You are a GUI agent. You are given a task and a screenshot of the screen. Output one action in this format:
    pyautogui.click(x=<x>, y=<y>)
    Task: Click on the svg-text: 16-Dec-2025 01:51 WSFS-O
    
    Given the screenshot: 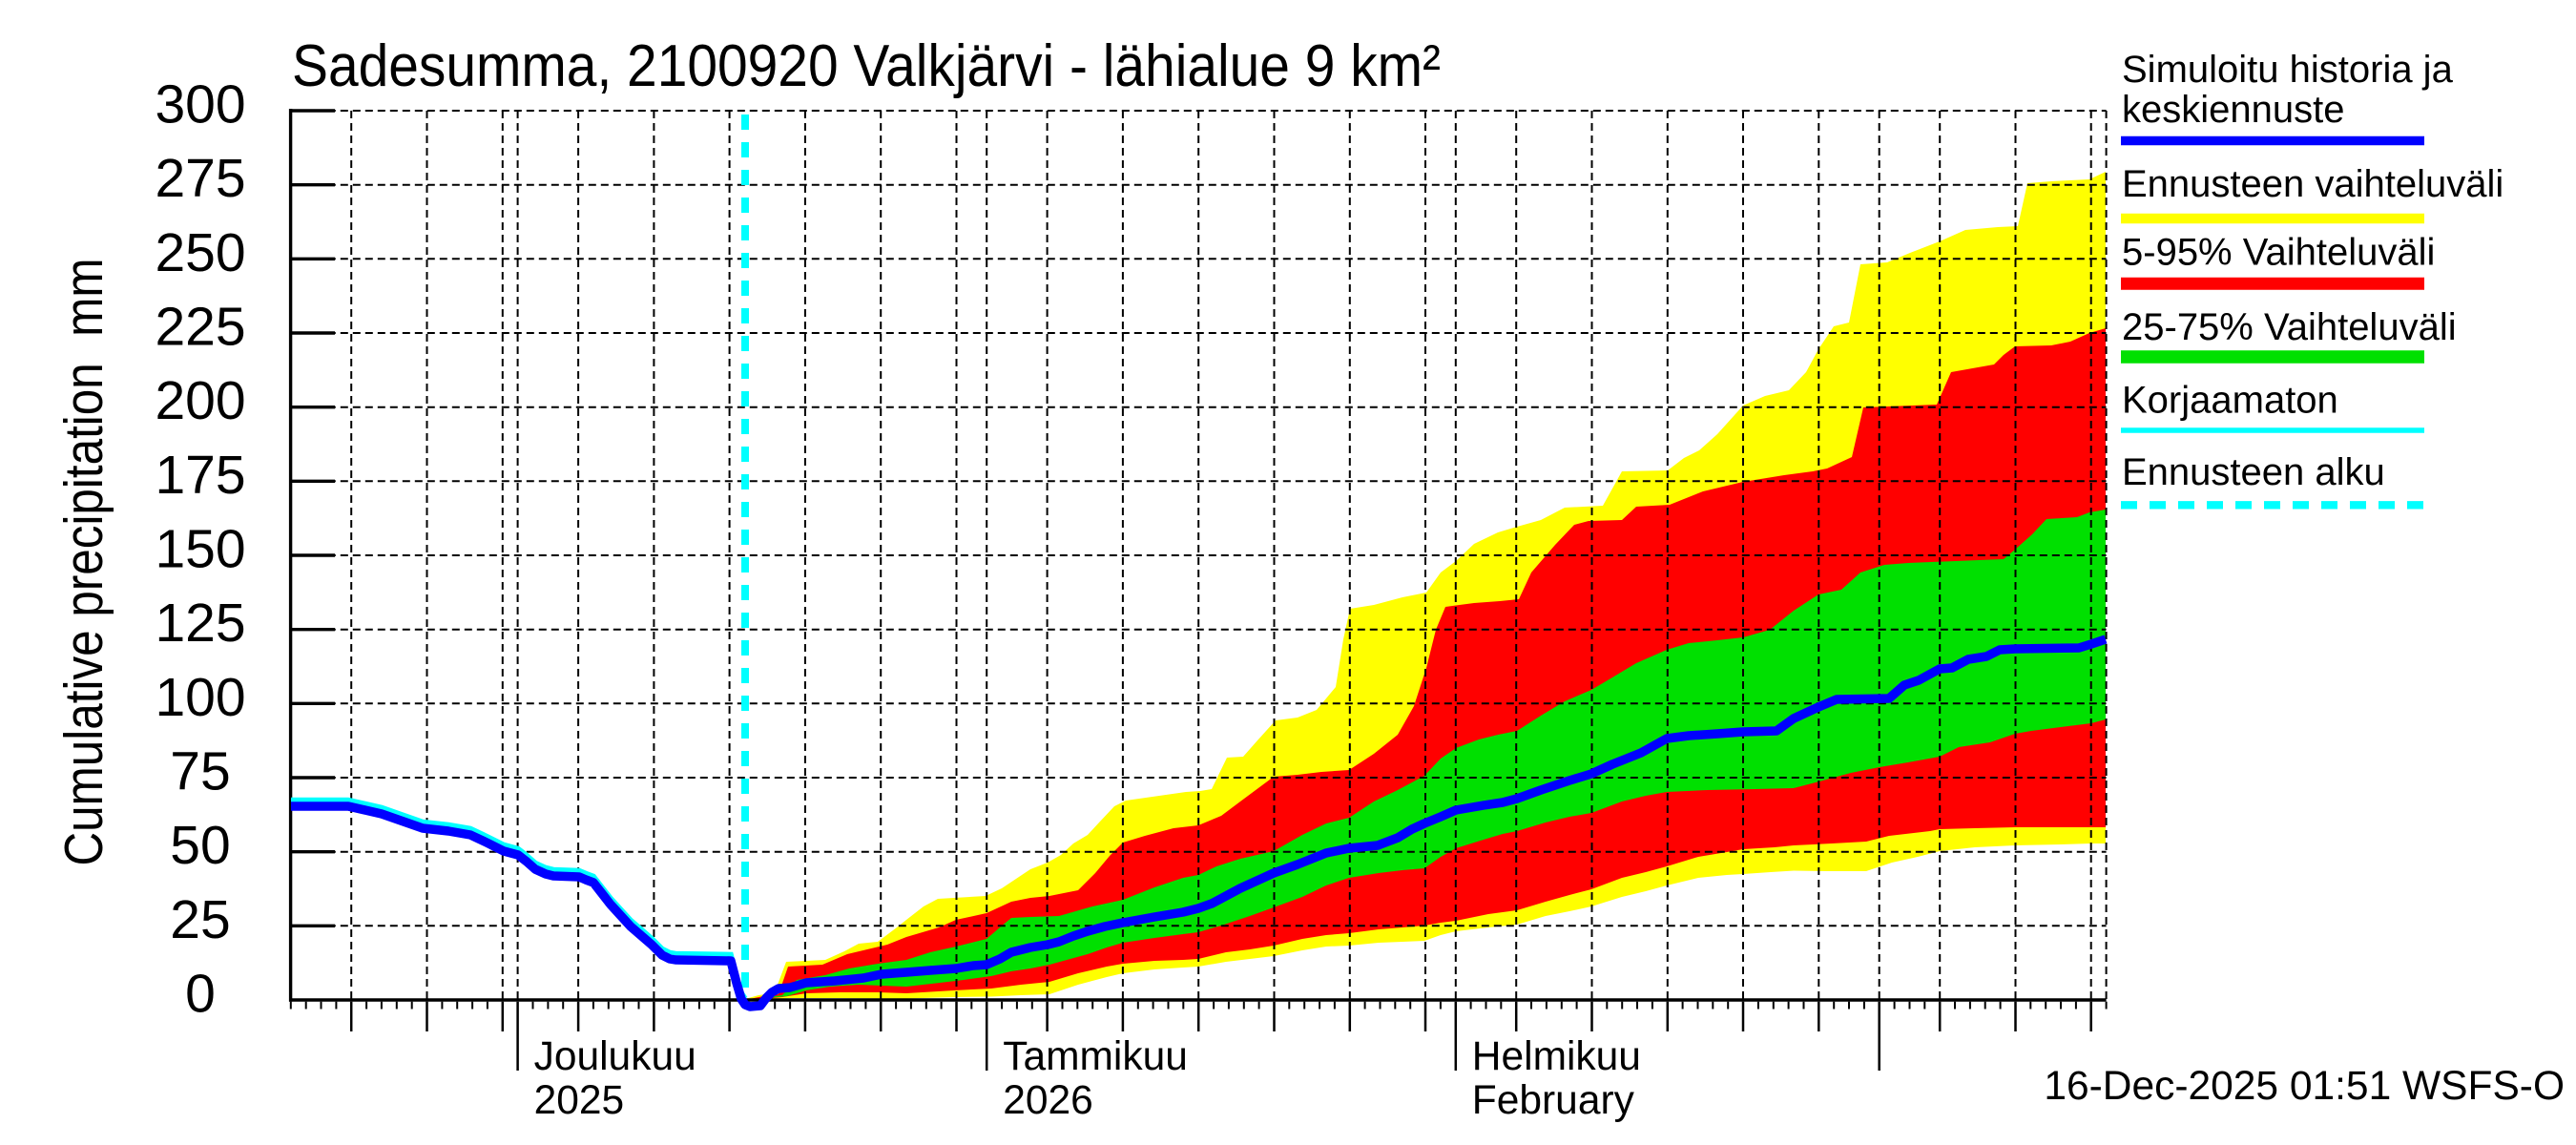 What is the action you would take?
    pyautogui.click(x=2304, y=1086)
    